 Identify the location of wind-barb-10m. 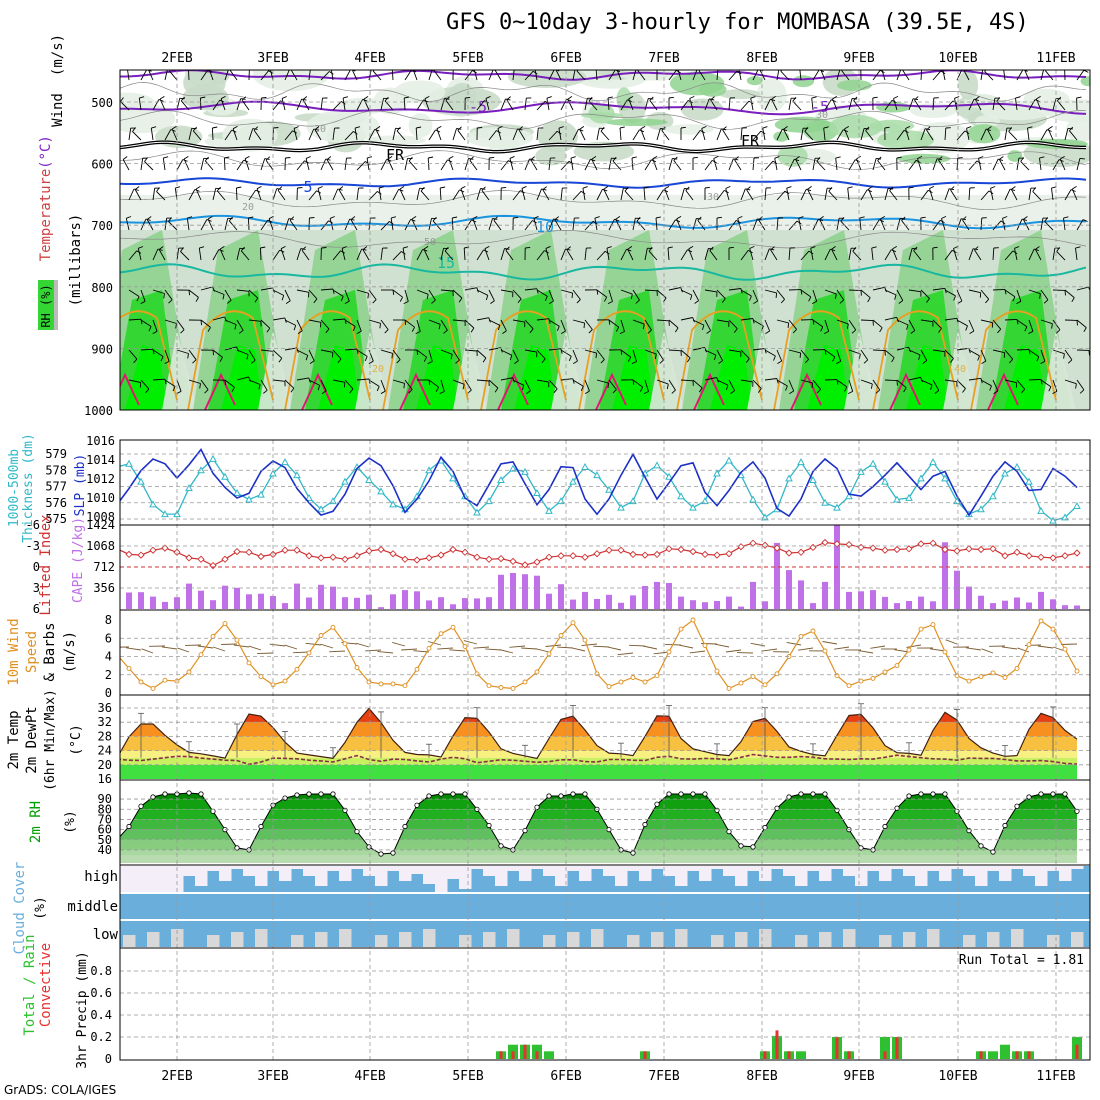
(614, 648).